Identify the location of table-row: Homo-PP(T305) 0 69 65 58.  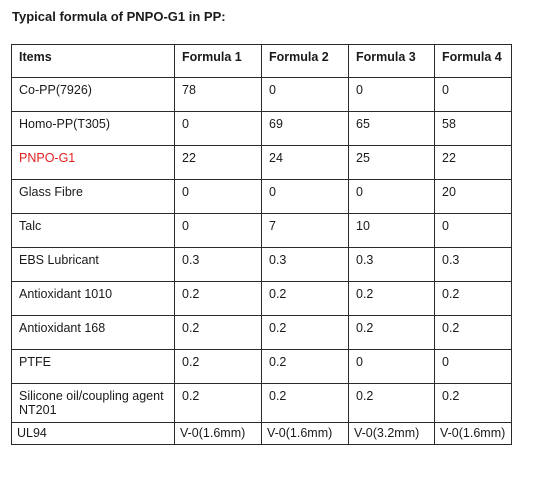
(262, 129).